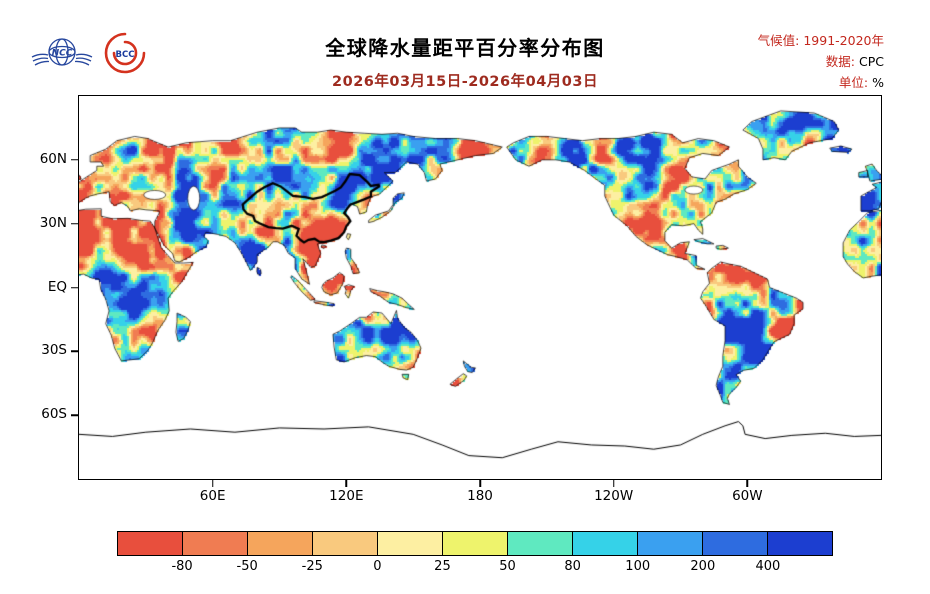  What do you see at coordinates (182, 566) in the screenshot?
I see `colorbar-tick--80: -80` at bounding box center [182, 566].